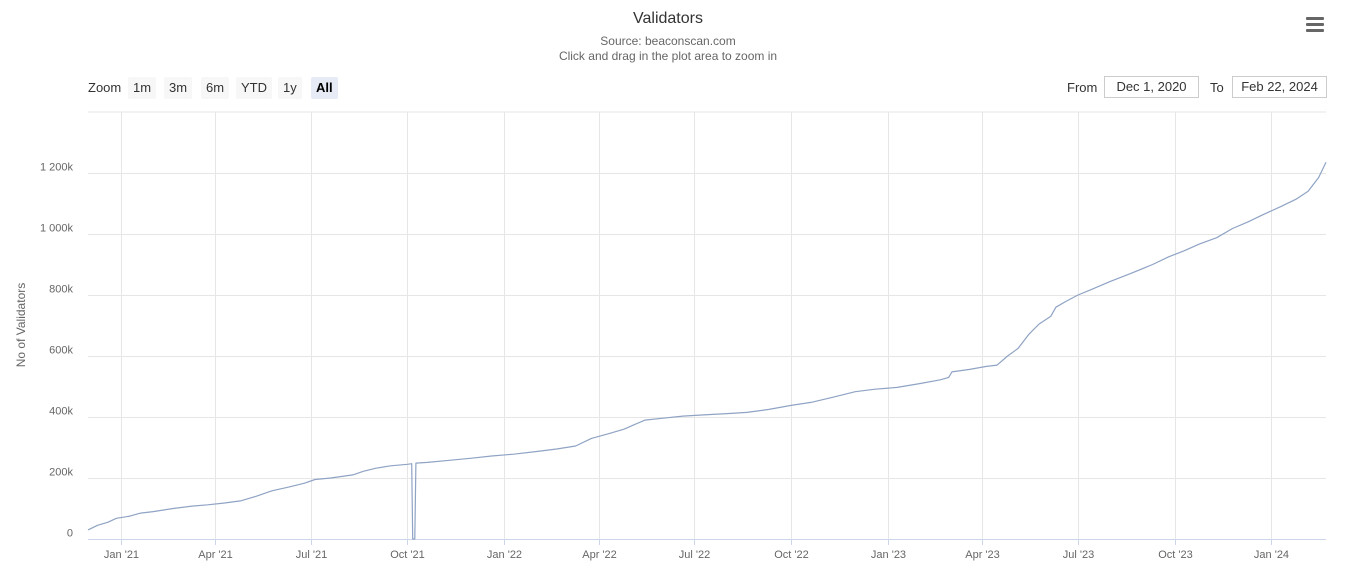 This screenshot has height=576, width=1356. What do you see at coordinates (215, 88) in the screenshot?
I see `zoom-button-6m: 6m` at bounding box center [215, 88].